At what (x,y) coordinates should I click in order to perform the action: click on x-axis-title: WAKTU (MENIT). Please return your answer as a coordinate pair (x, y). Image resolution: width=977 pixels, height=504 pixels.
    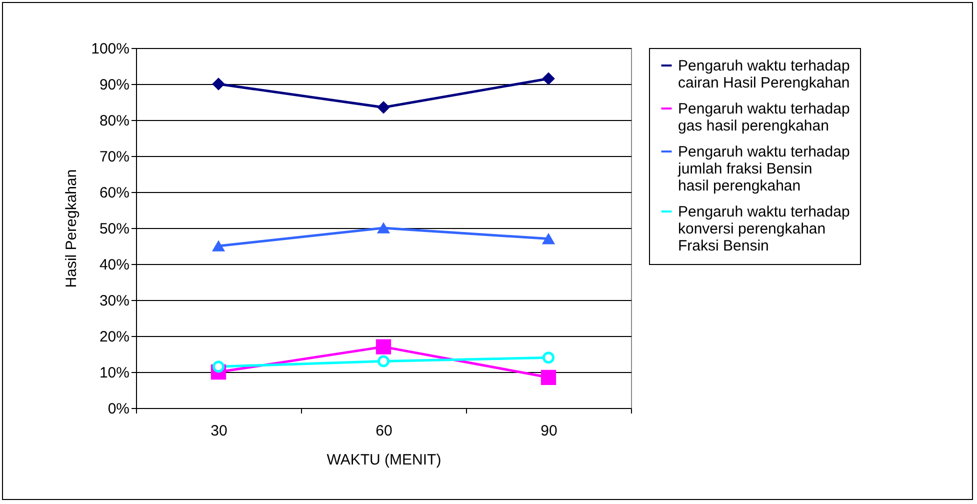
    Looking at the image, I should click on (384, 460).